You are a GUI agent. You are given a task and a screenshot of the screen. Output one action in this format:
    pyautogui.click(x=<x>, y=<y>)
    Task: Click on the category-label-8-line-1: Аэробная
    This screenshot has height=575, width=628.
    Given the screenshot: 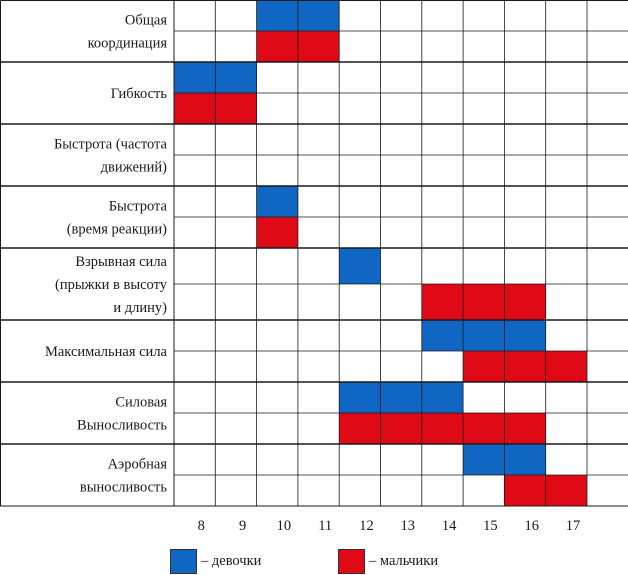 What is the action you would take?
    pyautogui.click(x=138, y=465)
    